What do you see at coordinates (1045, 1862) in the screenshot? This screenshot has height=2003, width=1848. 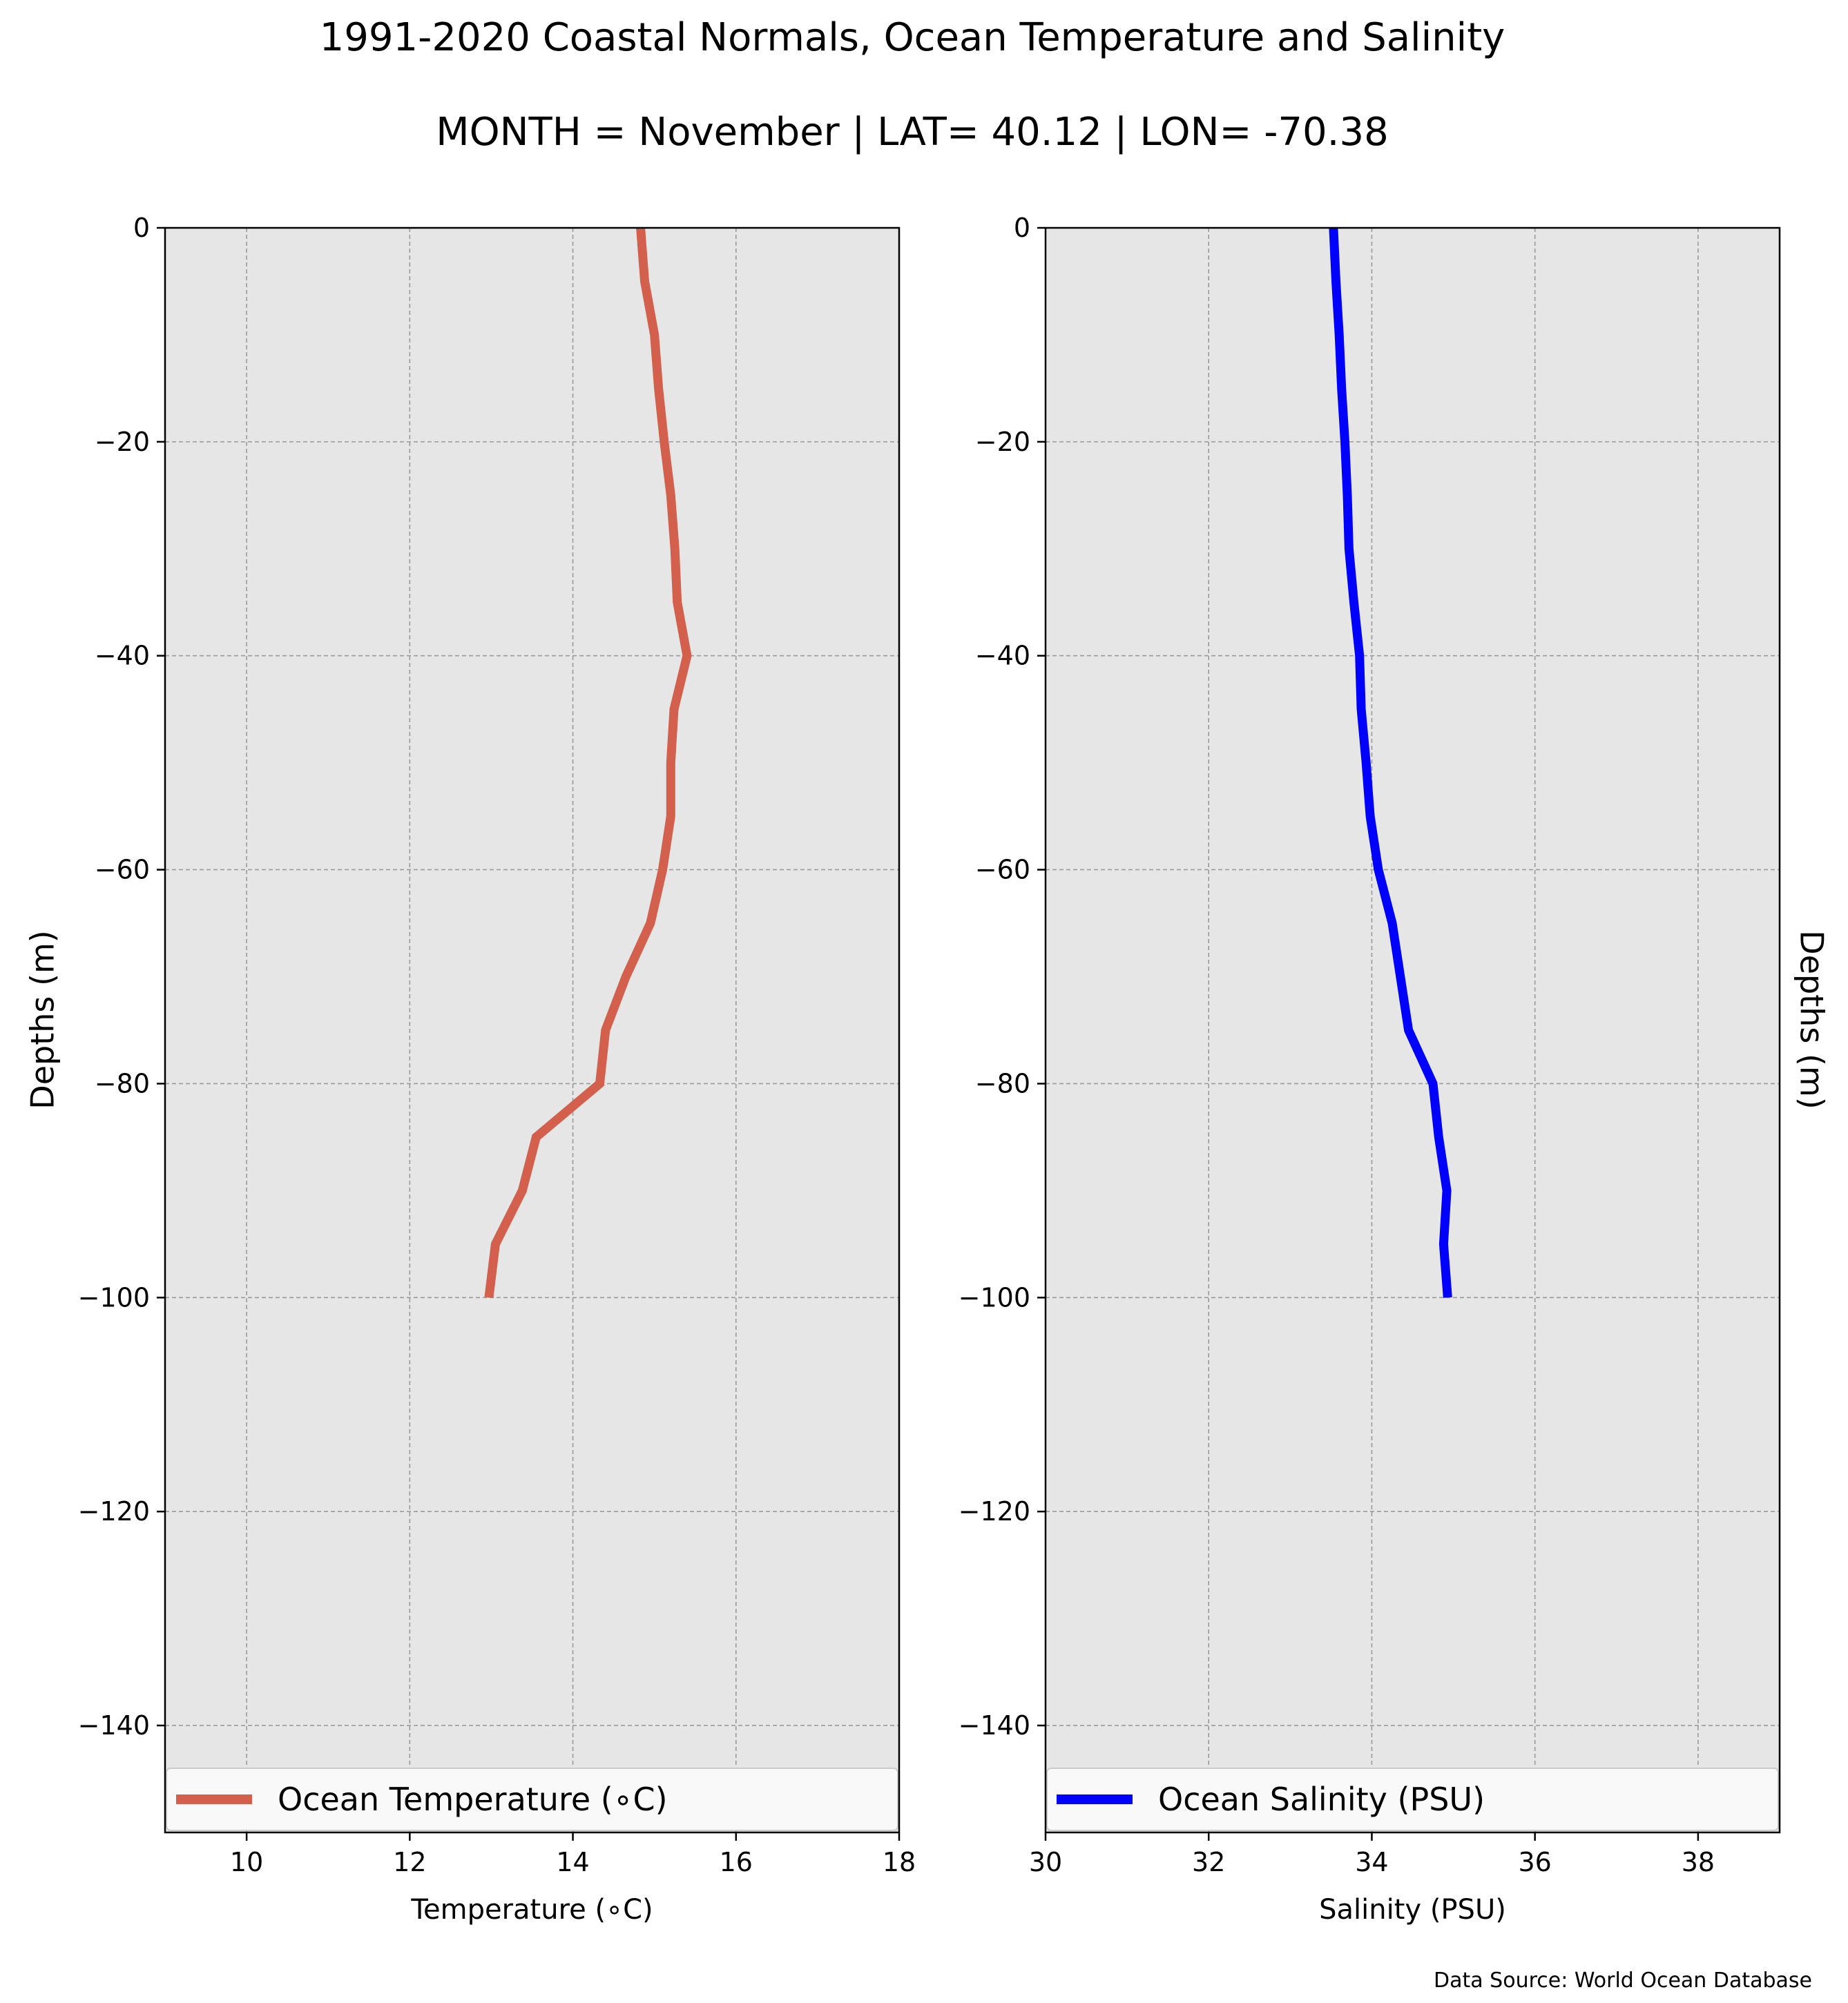 I see `salinity-x-tick-label: 30` at bounding box center [1045, 1862].